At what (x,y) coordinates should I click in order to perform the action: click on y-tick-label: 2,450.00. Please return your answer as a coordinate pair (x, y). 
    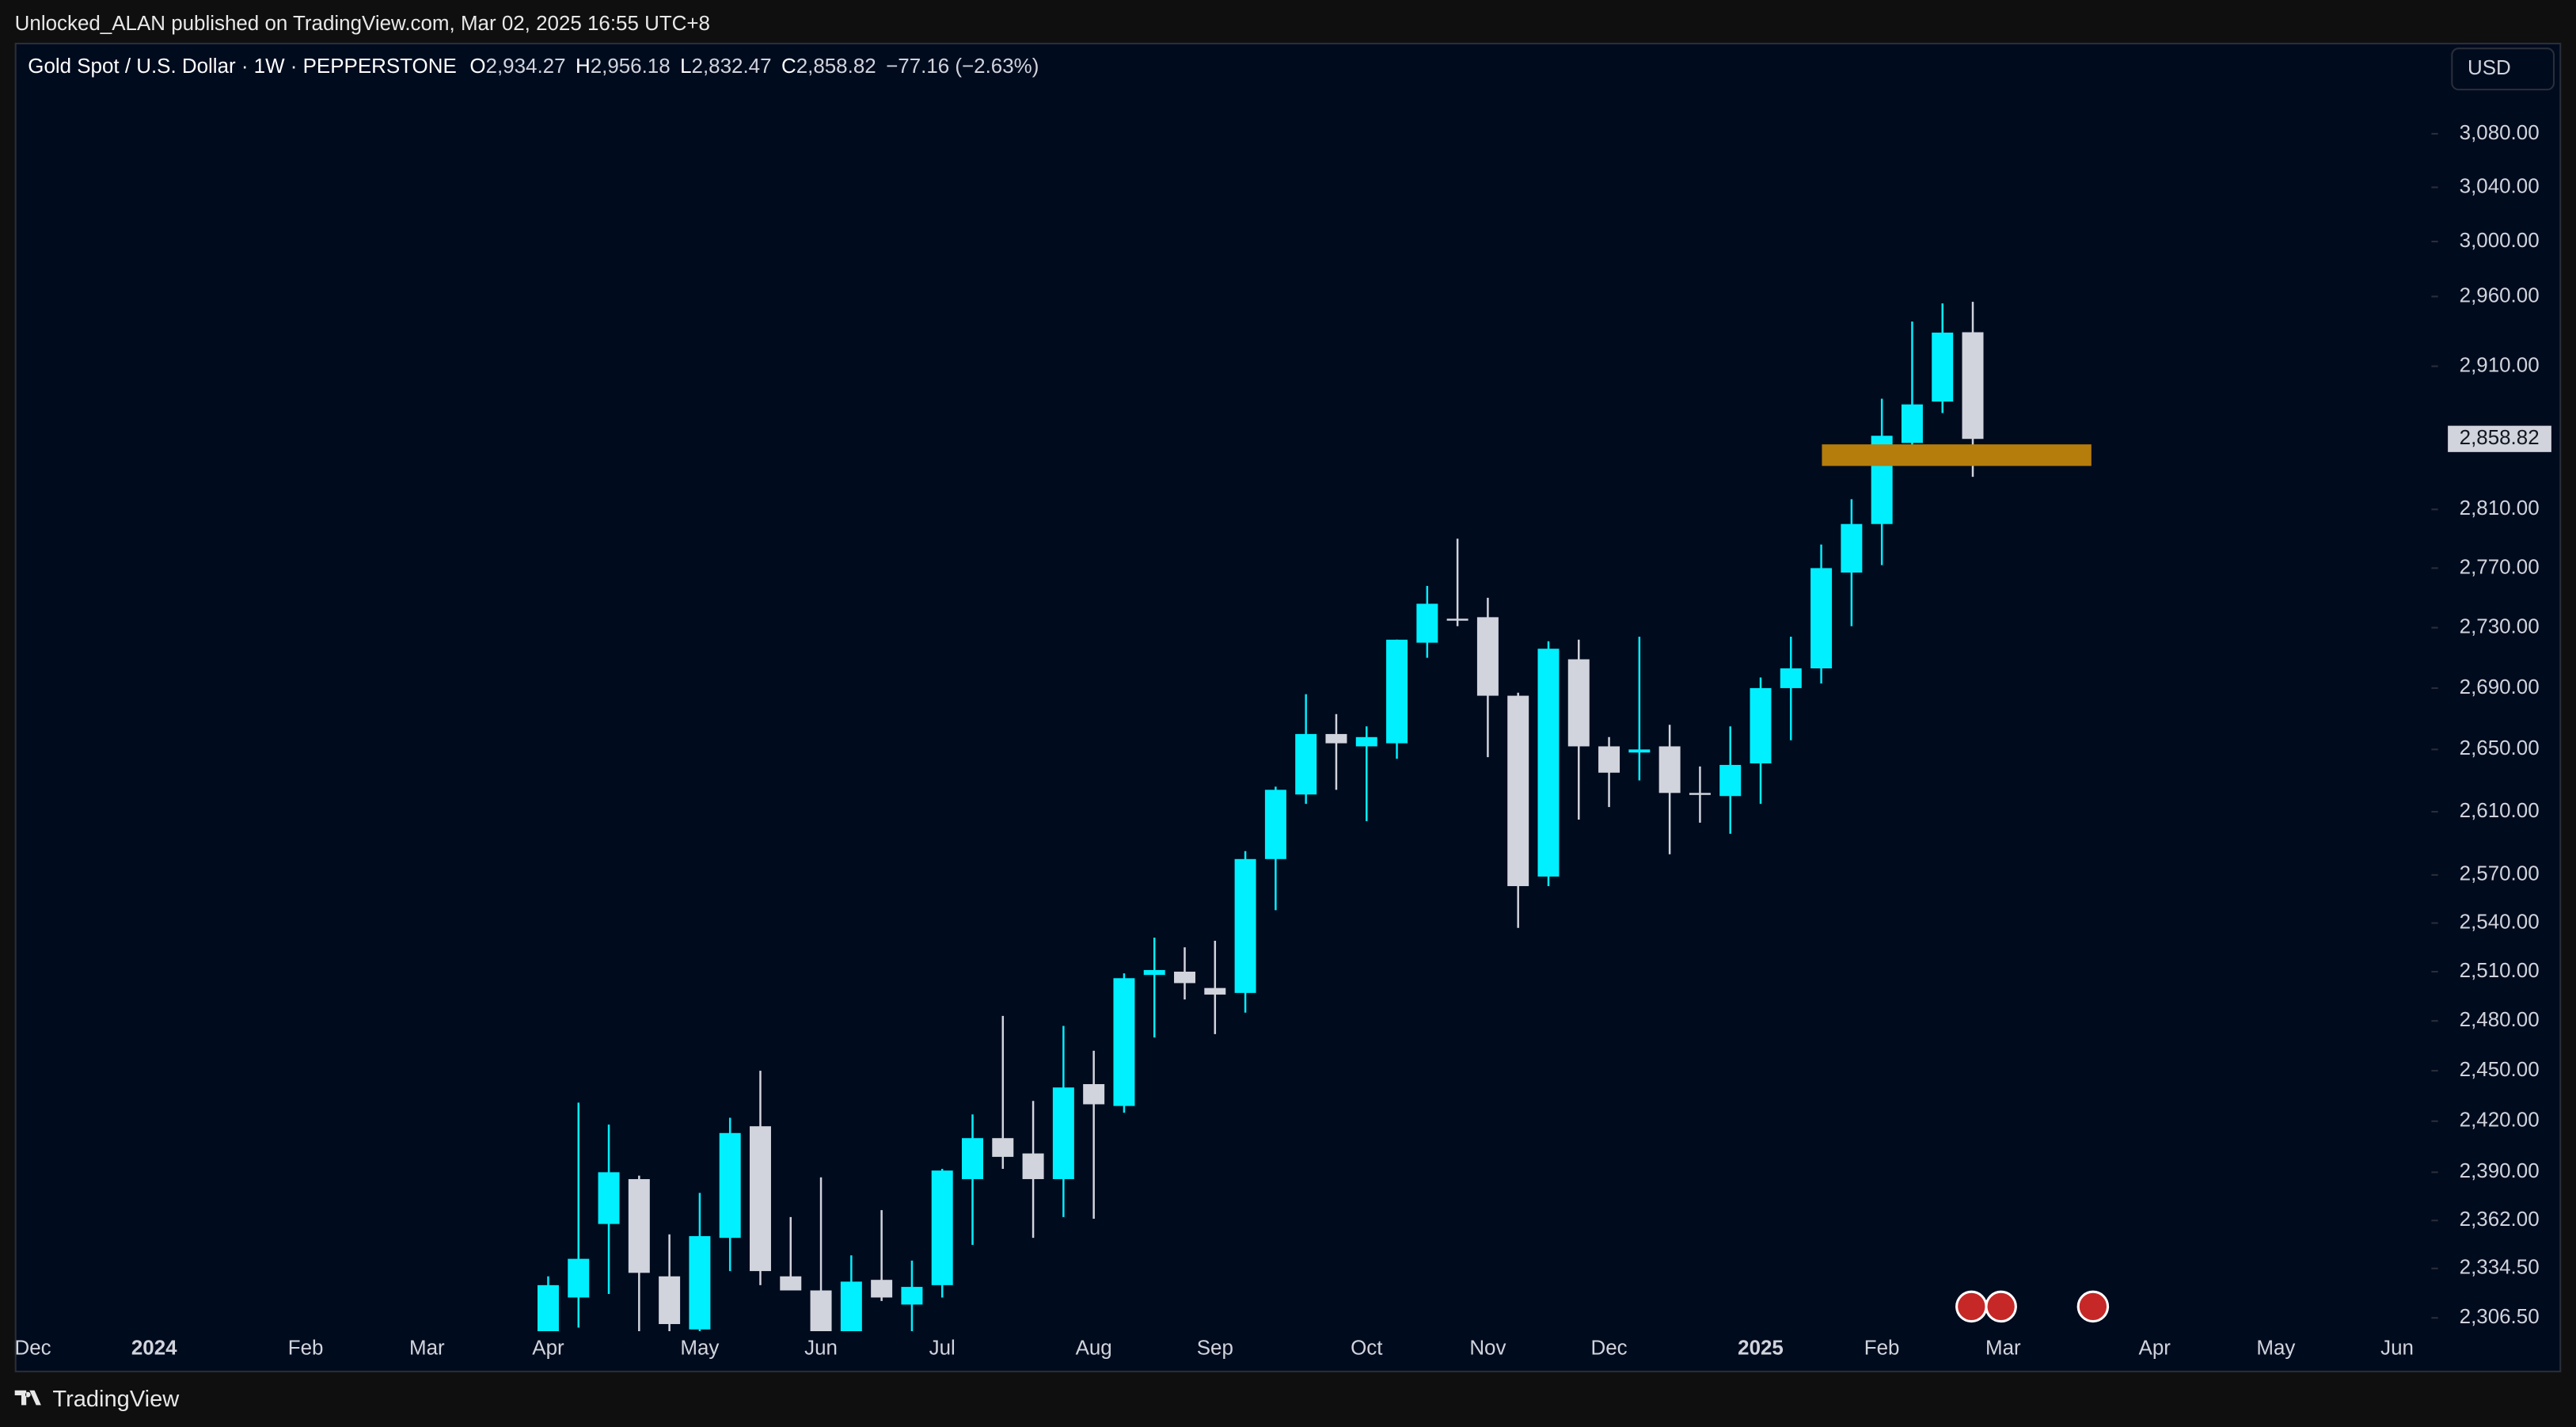
    Looking at the image, I should click on (2500, 1070).